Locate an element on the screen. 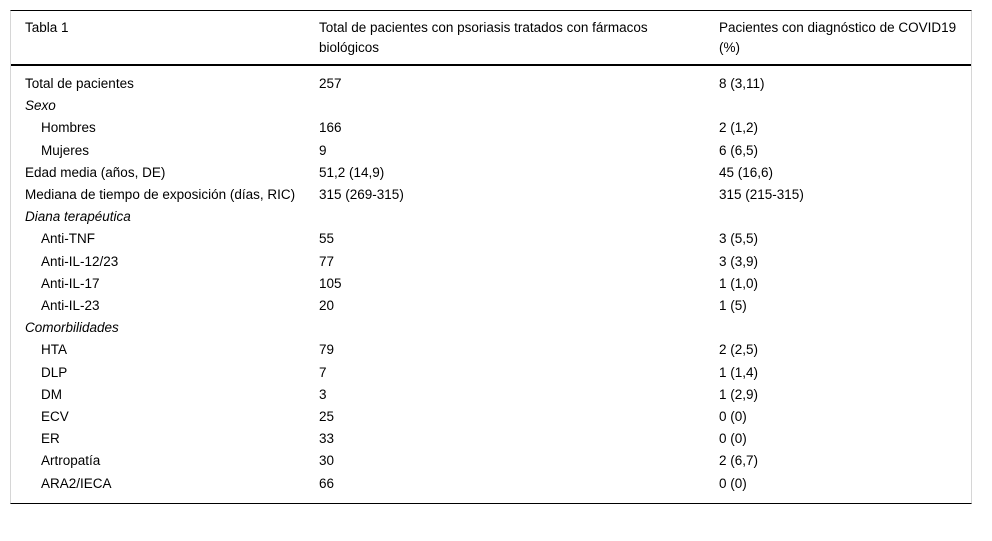 The width and height of the screenshot is (992, 541). header-table-title: Tabla 1 is located at coordinates (158, 38).